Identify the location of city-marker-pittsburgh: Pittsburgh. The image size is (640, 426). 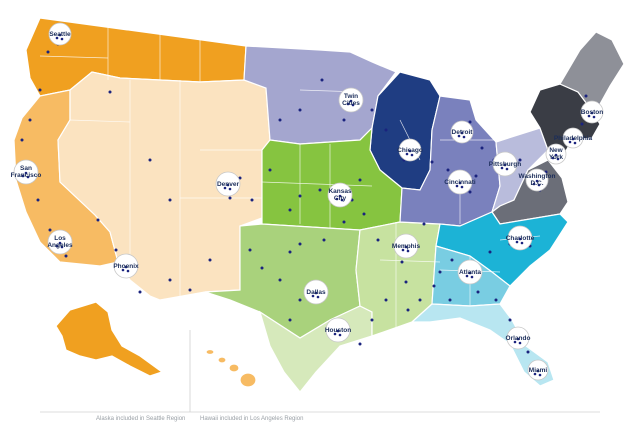
(505, 164).